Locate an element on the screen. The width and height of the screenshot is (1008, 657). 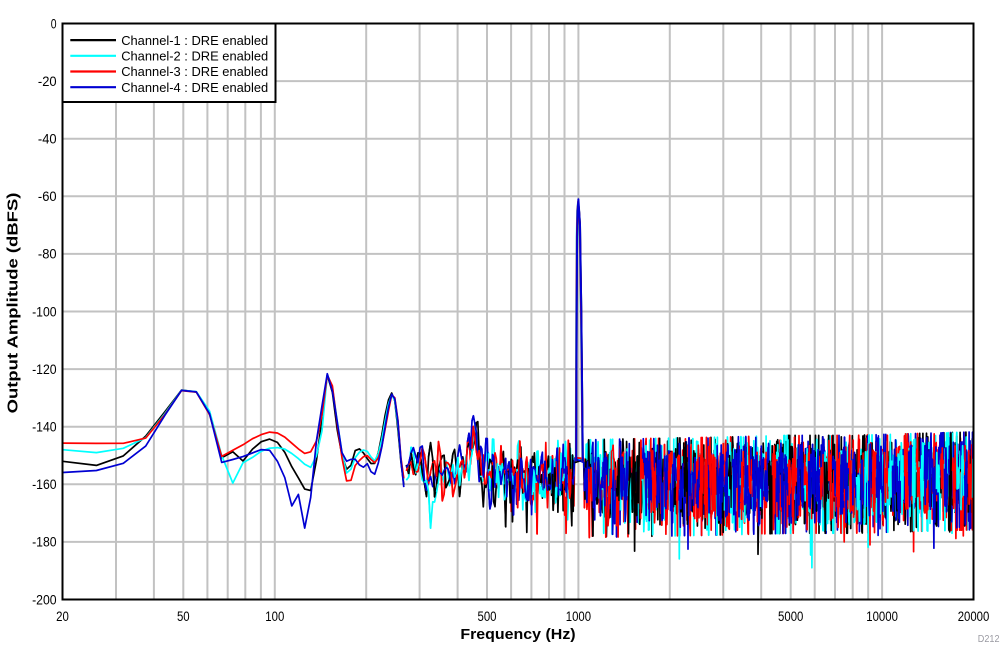
svg-text: D212 is located at coordinates (989, 639).